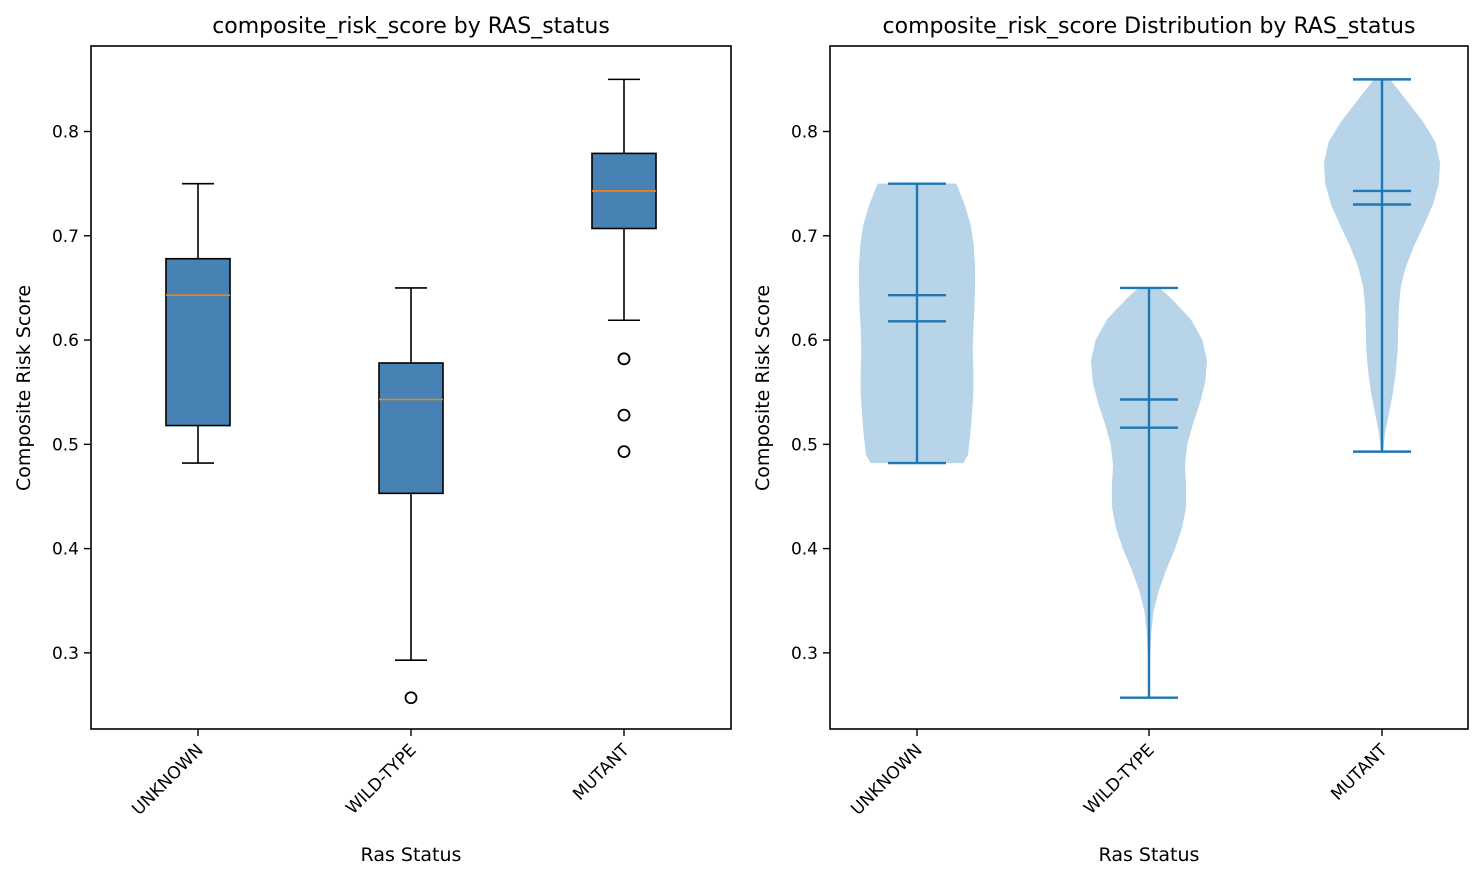  I want to click on violin-unknown, so click(917, 323).